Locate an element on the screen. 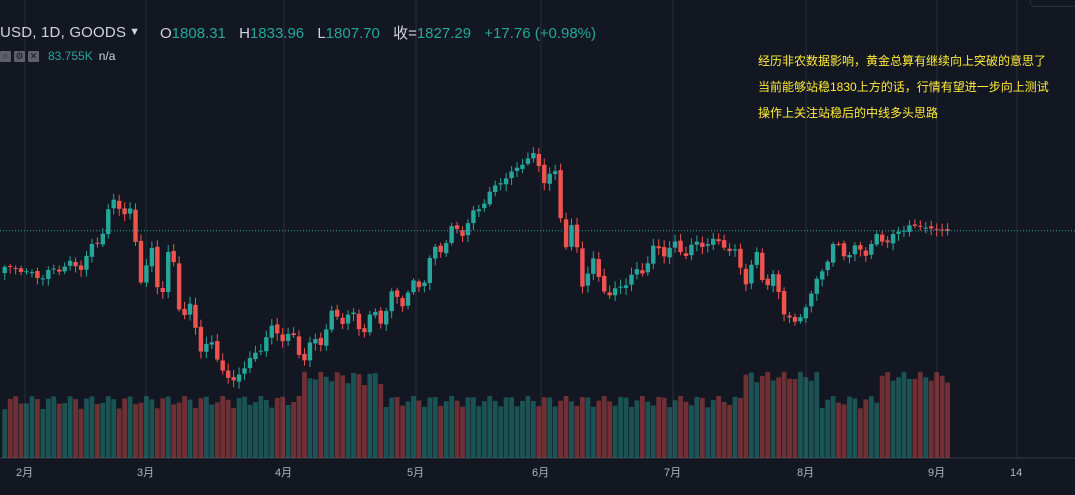 The width and height of the screenshot is (1075, 495). eye-icon: ○ is located at coordinates (5, 56).